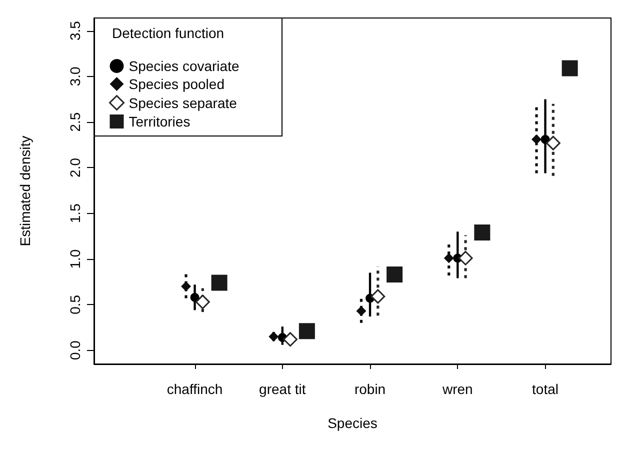 The height and width of the screenshot is (452, 639). Describe the element at coordinates (159, 122) in the screenshot. I see `legend-label: Territories` at that location.